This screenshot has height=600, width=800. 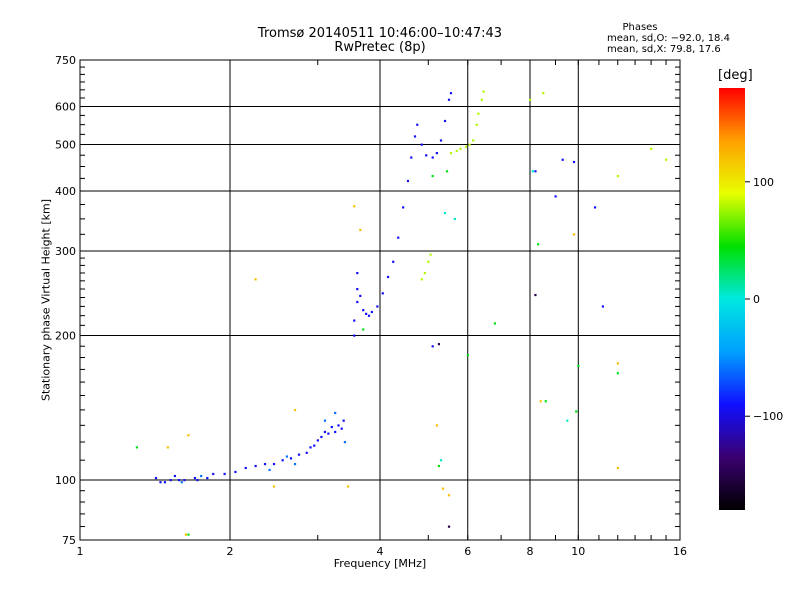 What do you see at coordinates (732, 299) in the screenshot?
I see `colorbar` at bounding box center [732, 299].